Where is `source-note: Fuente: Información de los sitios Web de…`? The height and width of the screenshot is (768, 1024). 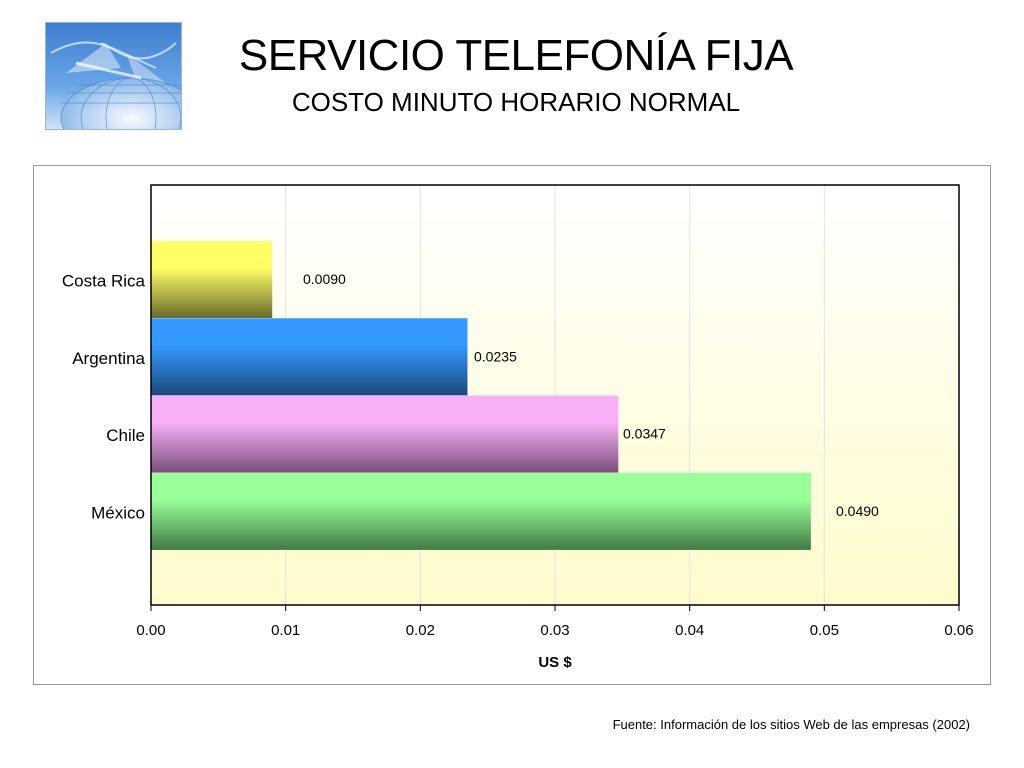
source-note: Fuente: Información de los sitios Web de… is located at coordinates (791, 724).